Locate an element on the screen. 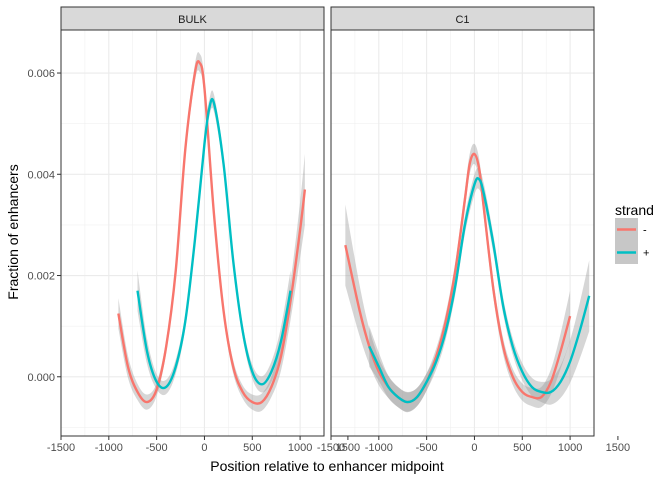 The width and height of the screenshot is (672, 480). y-tick-label: 0.000 is located at coordinates (41, 378).